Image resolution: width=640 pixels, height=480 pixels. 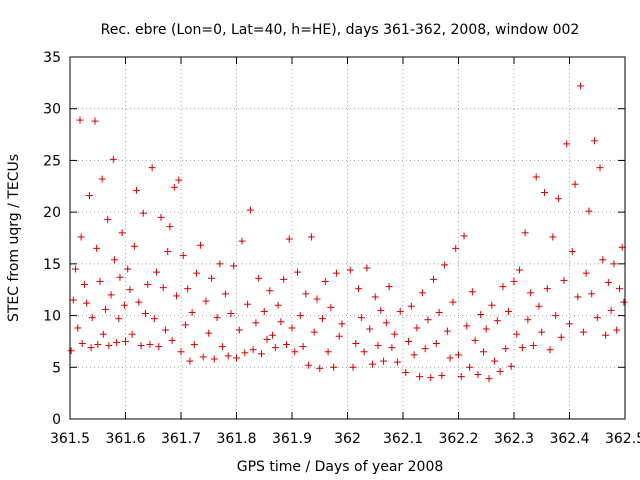 I want to click on y-tick-label: 25, so click(x=52, y=161).